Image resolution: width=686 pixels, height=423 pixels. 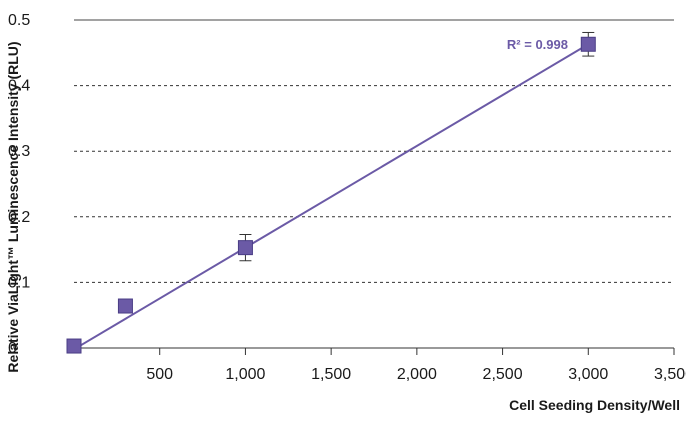 I want to click on x-tick-label: 3,000, so click(x=588, y=374).